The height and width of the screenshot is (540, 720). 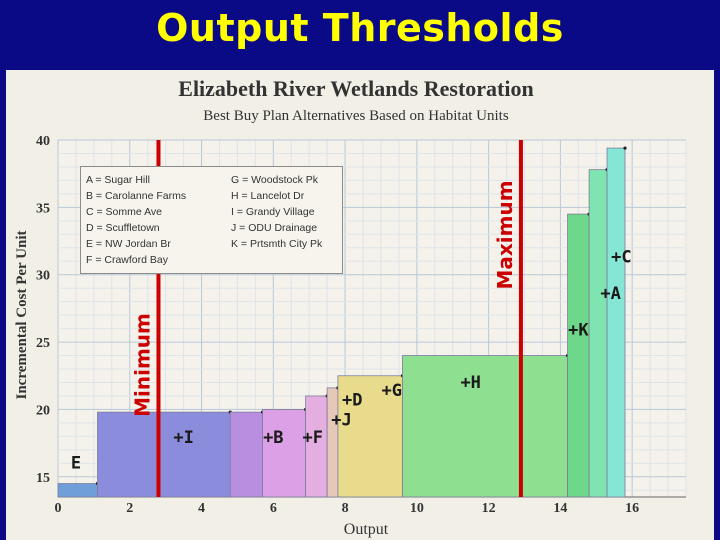 I want to click on x-tick-label: 4, so click(x=201, y=508).